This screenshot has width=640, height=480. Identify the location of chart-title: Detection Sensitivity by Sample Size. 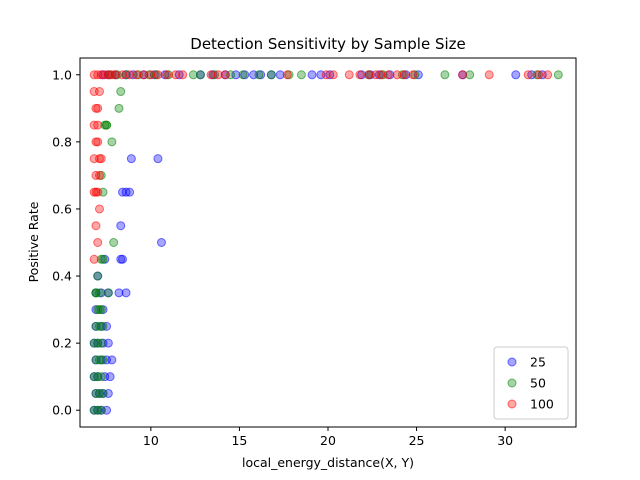
(327, 44).